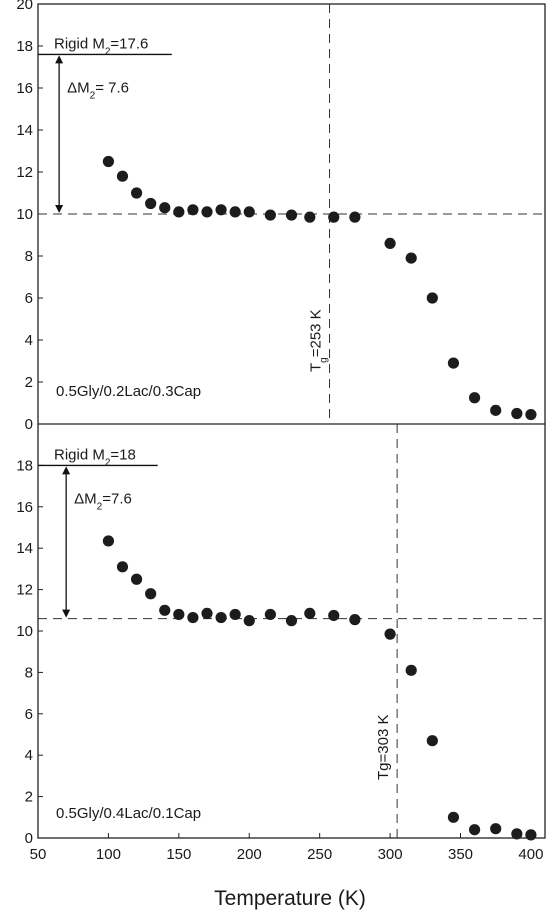 This screenshot has height=916, width=550. Describe the element at coordinates (38, 854) in the screenshot. I see `x-tick-label: 50` at that location.